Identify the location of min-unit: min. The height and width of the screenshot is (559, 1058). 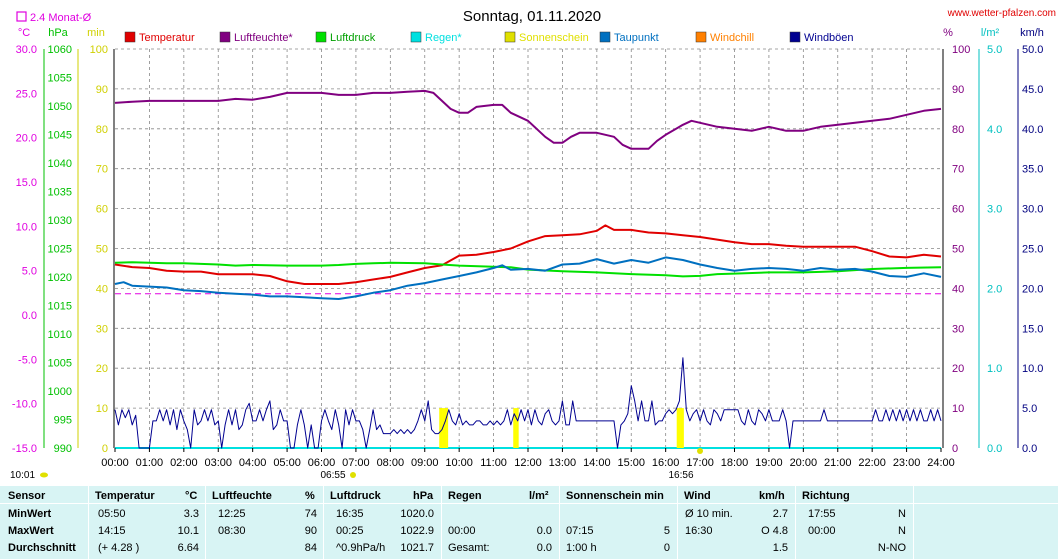
(96, 33).